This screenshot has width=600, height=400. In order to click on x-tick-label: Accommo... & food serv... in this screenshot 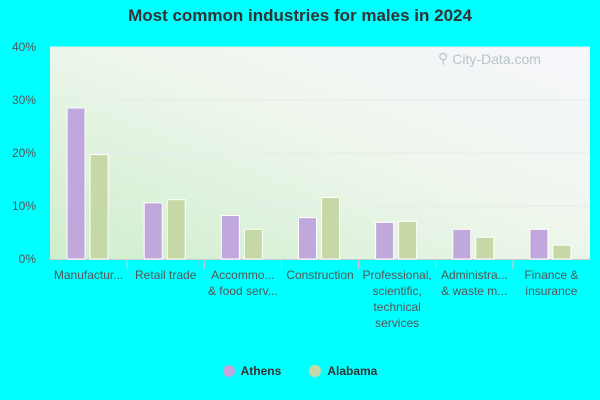, I will do `click(243, 283)`.